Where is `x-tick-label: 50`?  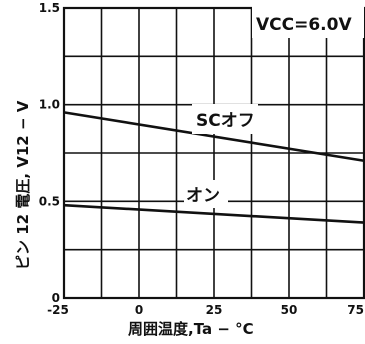 x-tick-label: 50 is located at coordinates (289, 310).